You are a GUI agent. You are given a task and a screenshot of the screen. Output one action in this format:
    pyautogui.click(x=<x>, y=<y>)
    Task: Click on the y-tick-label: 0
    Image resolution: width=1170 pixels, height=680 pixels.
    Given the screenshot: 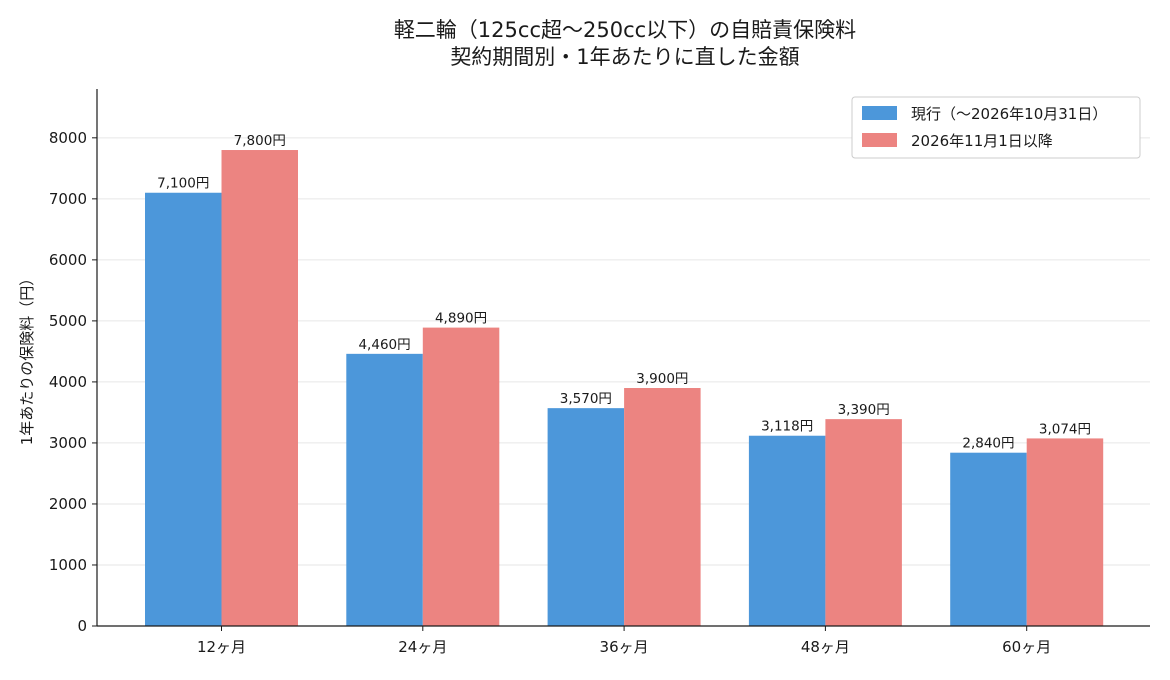 What is the action you would take?
    pyautogui.click(x=82, y=626)
    